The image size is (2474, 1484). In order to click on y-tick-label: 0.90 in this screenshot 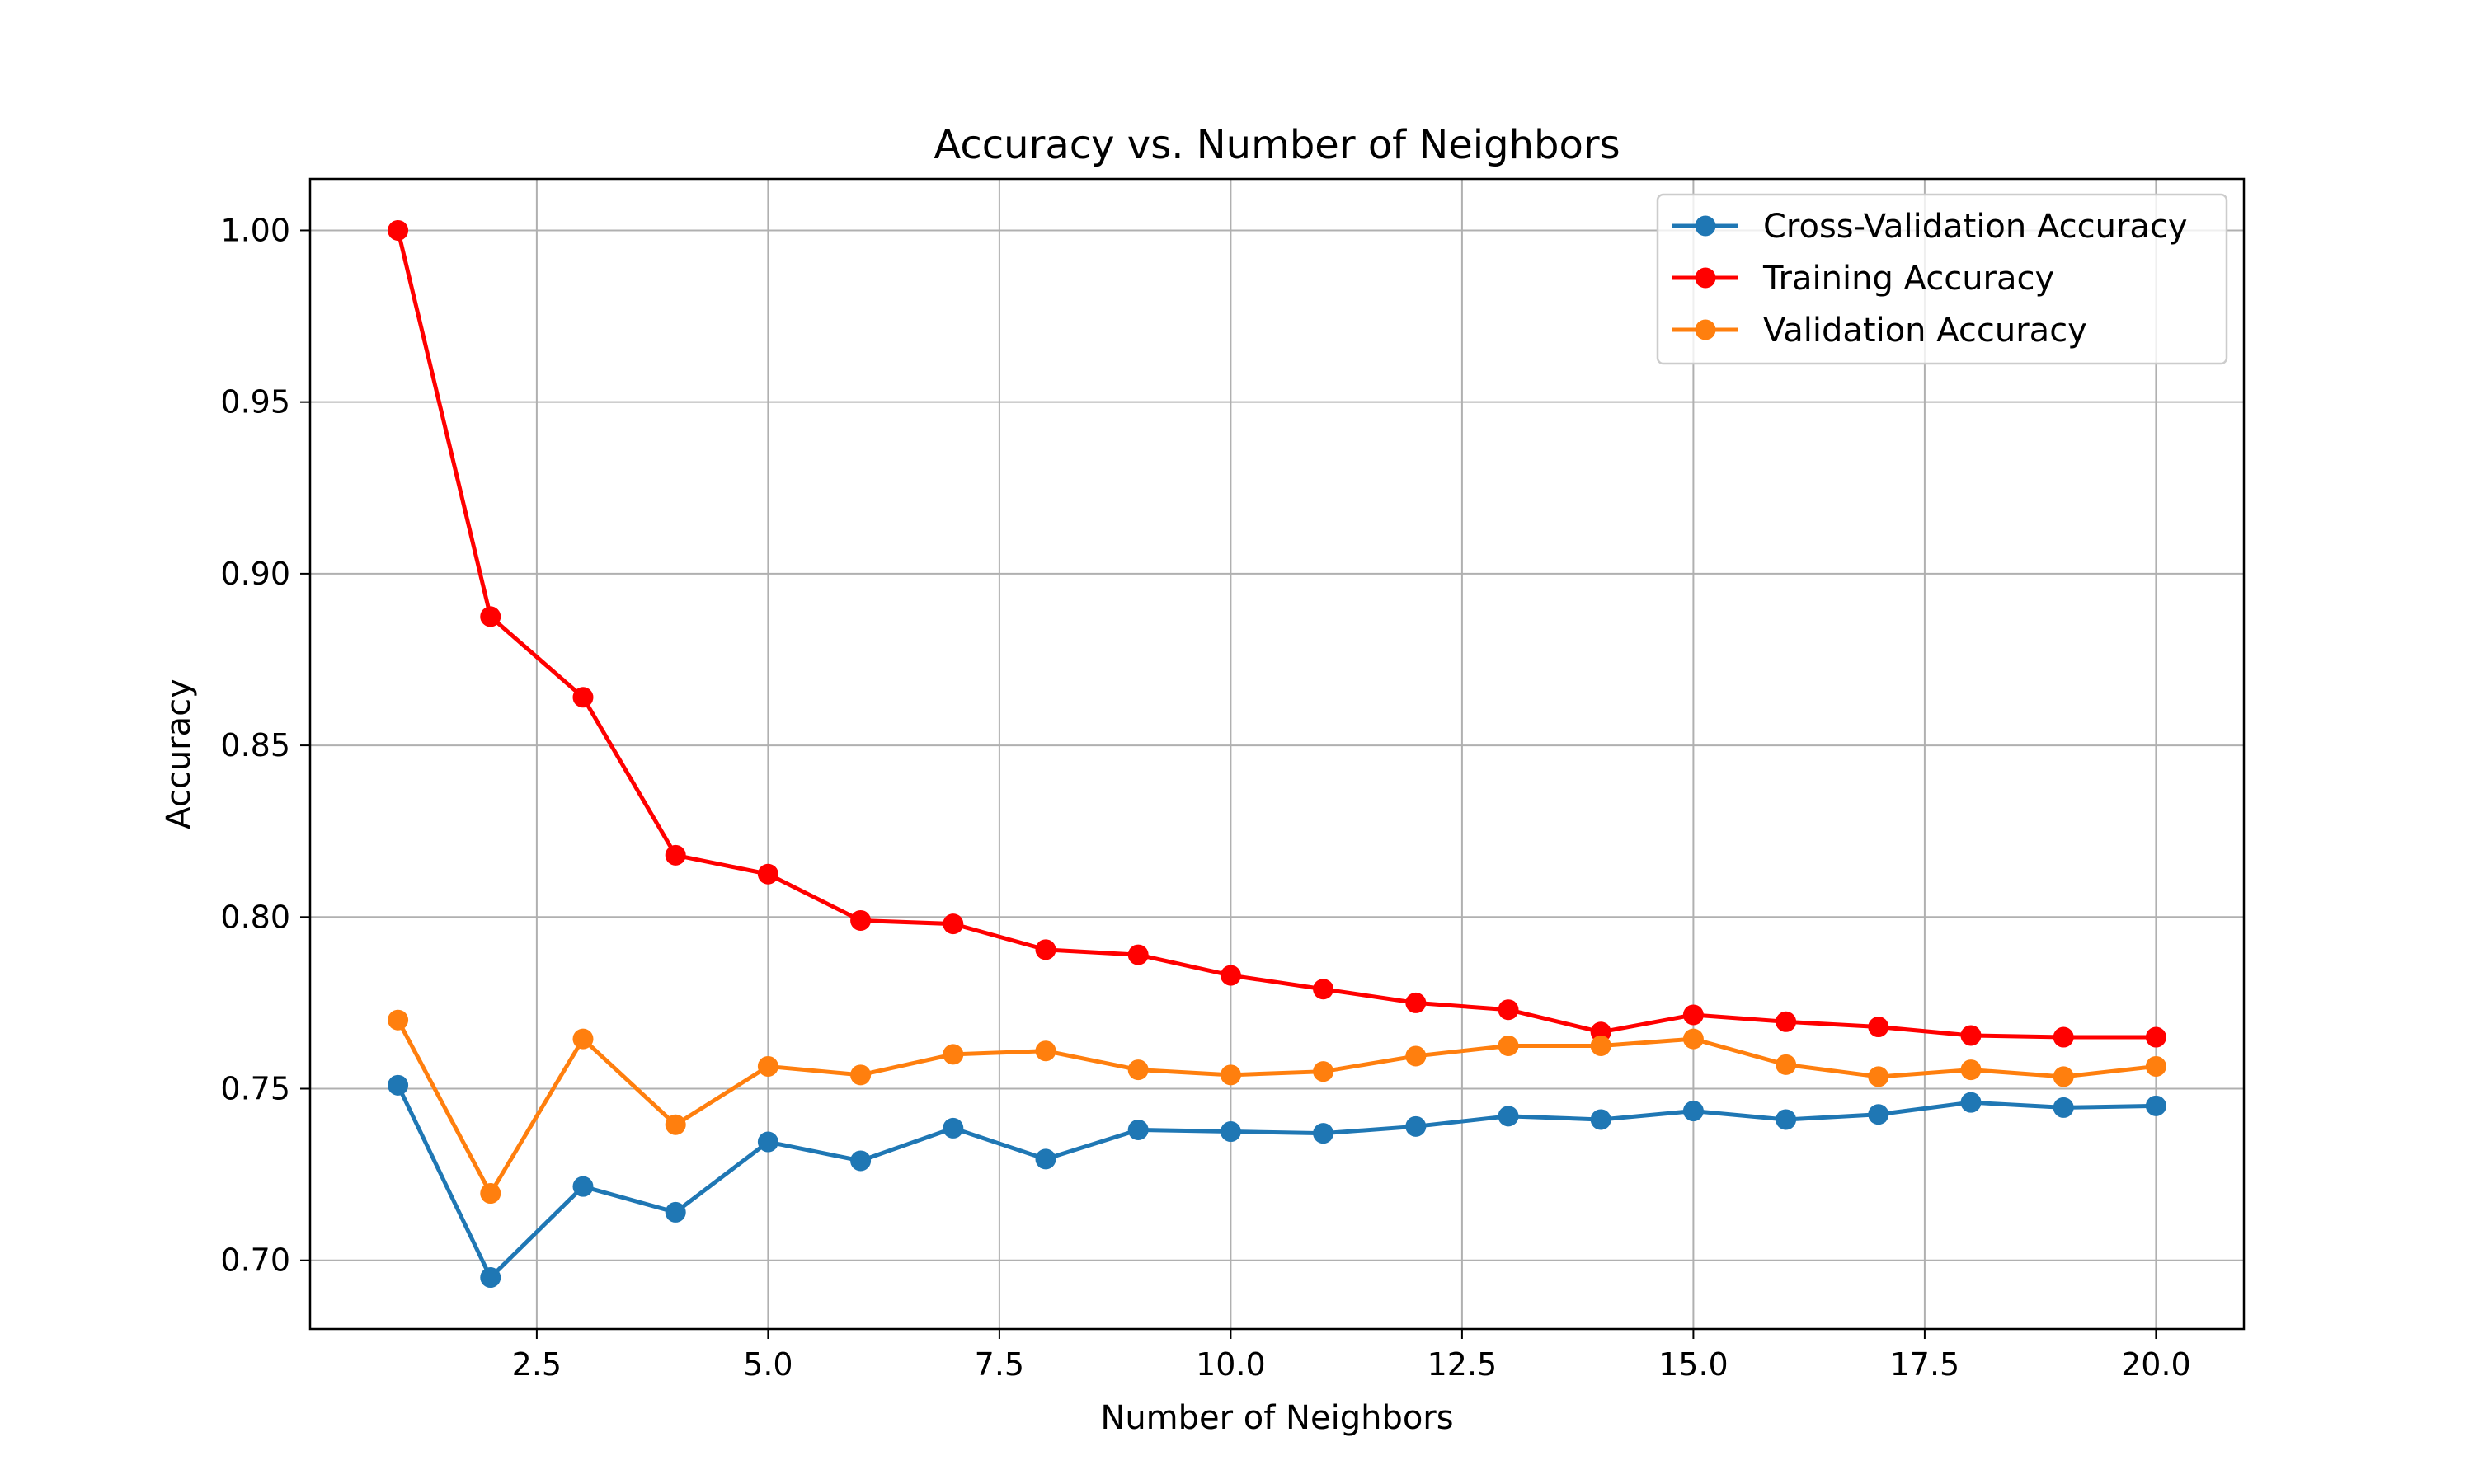, I will do `click(255, 574)`.